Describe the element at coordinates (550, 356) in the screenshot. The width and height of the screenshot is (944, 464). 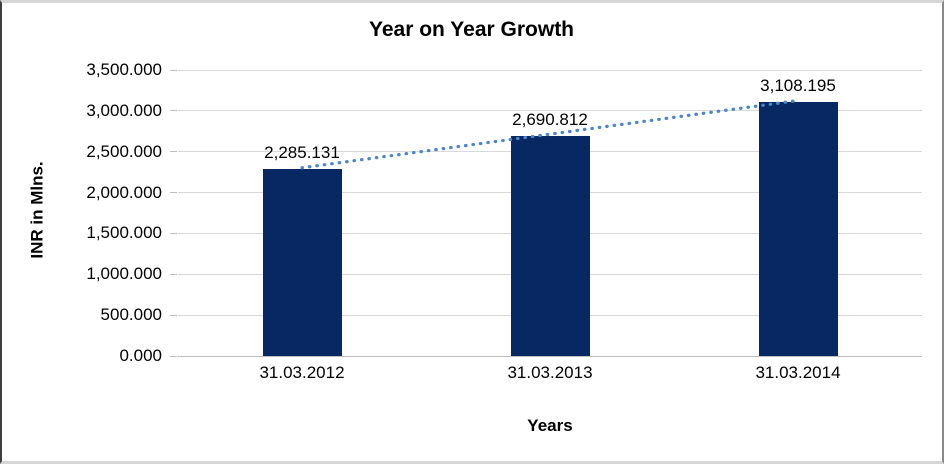
I see `x-axis-line` at that location.